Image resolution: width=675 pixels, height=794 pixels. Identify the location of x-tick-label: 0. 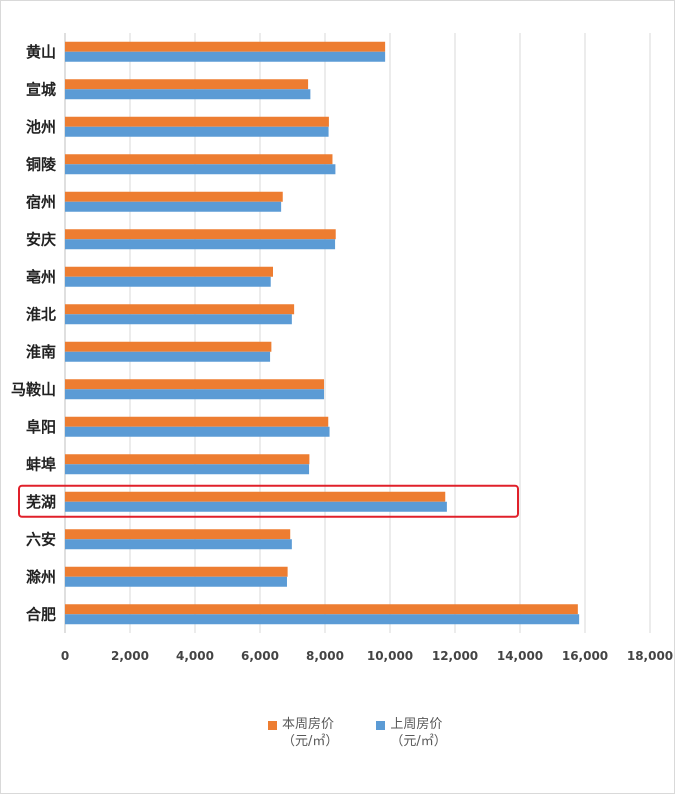
(65, 656).